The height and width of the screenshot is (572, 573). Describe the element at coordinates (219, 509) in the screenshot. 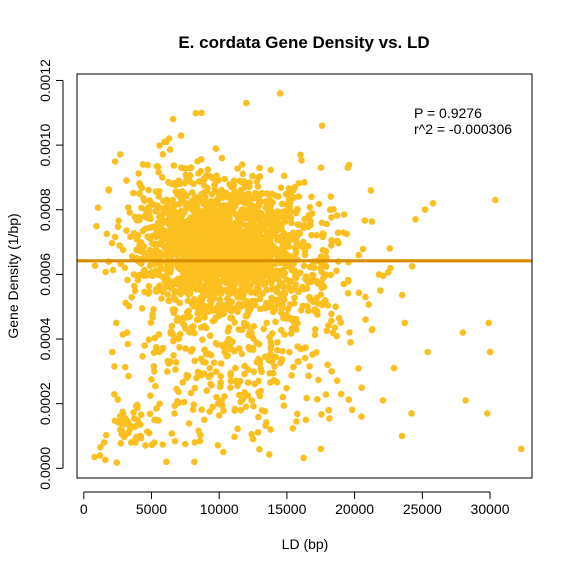

I see `x-tick-label: 10000` at that location.